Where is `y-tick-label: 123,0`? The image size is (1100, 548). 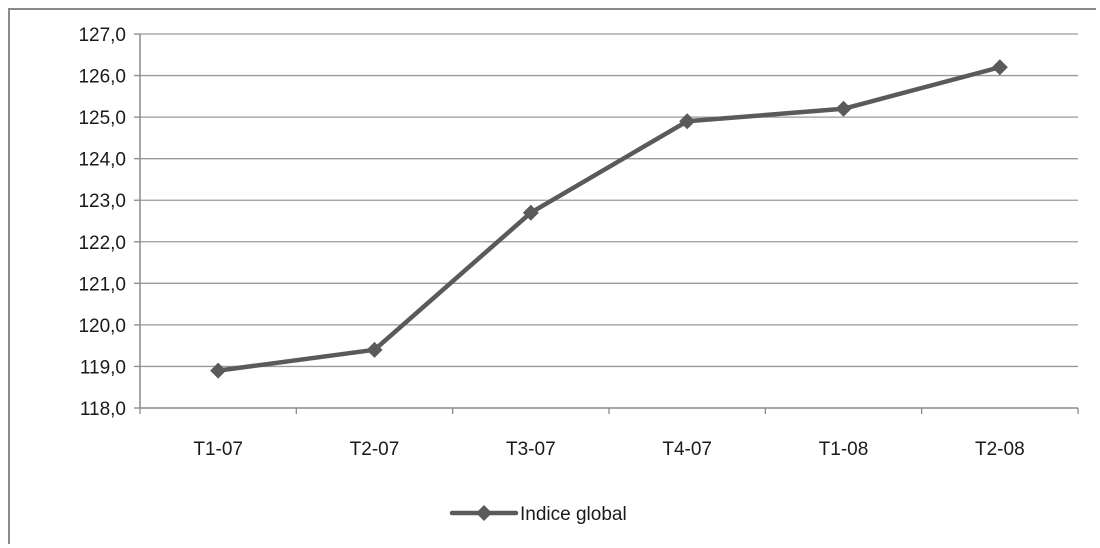
y-tick-label: 123,0 is located at coordinates (102, 201).